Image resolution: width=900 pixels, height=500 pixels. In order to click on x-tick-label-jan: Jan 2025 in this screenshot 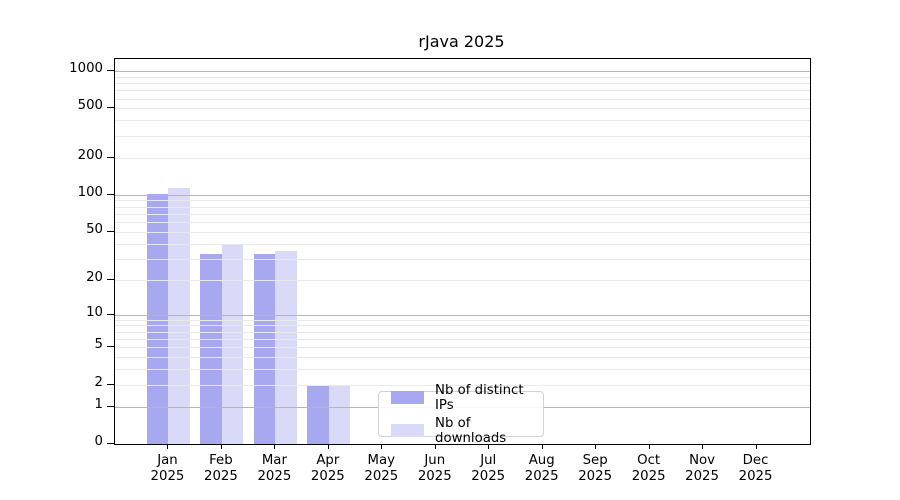, I will do `click(167, 468)`.